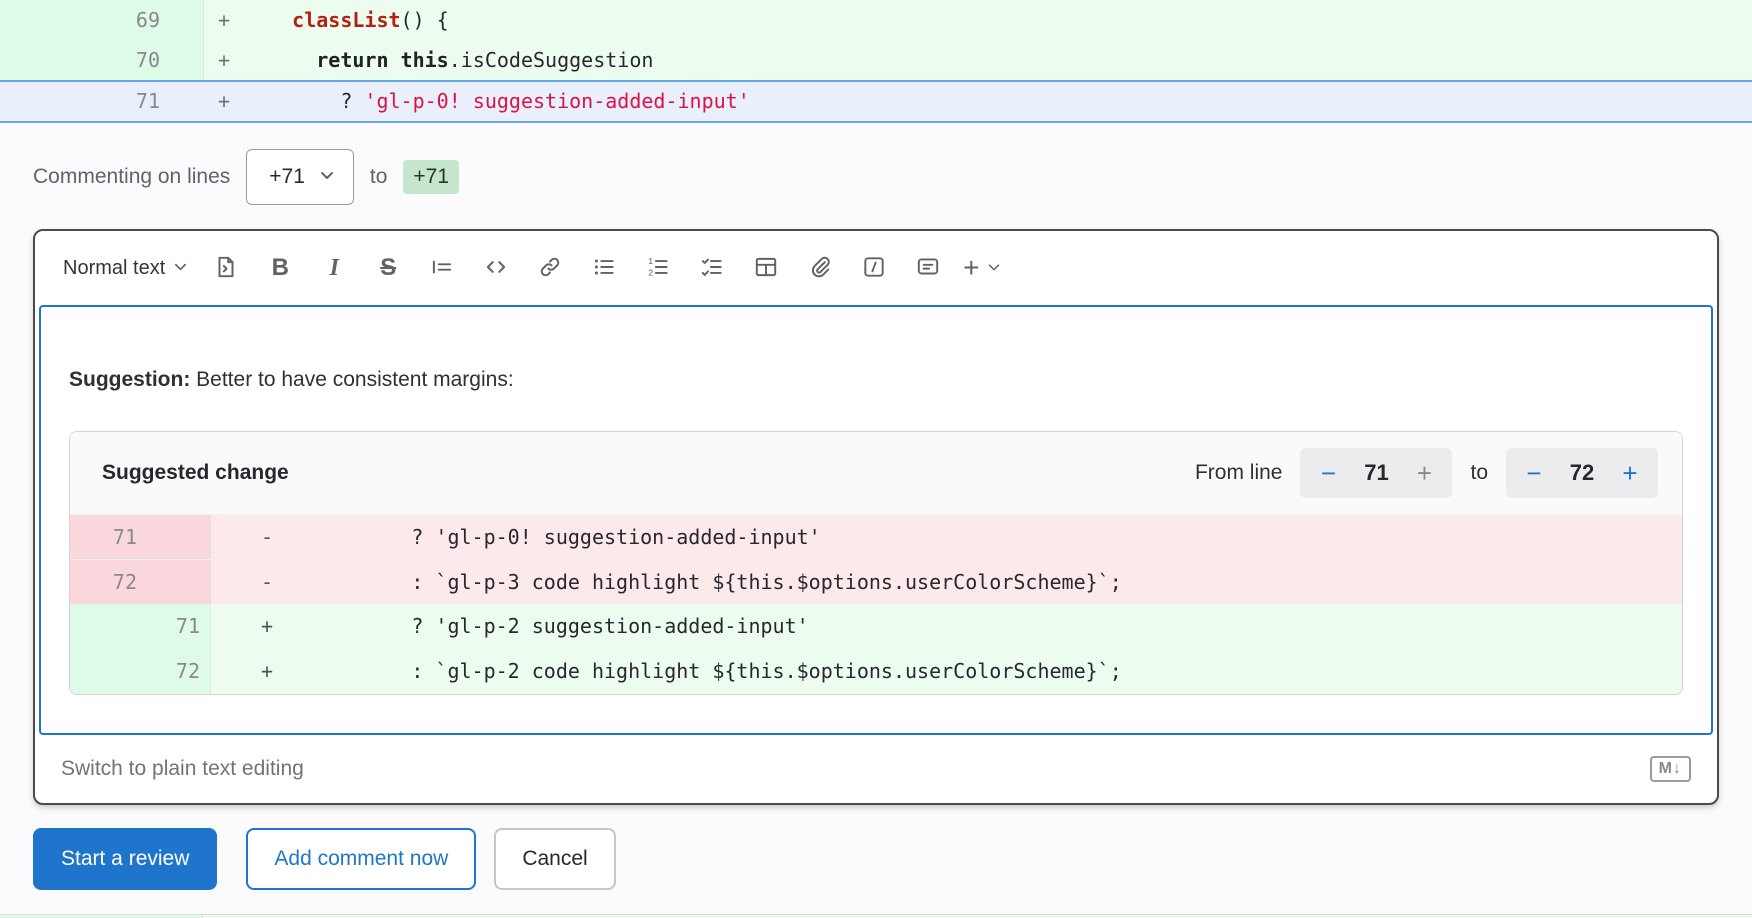  What do you see at coordinates (187, 671) in the screenshot?
I see `new-line-number: 72` at bounding box center [187, 671].